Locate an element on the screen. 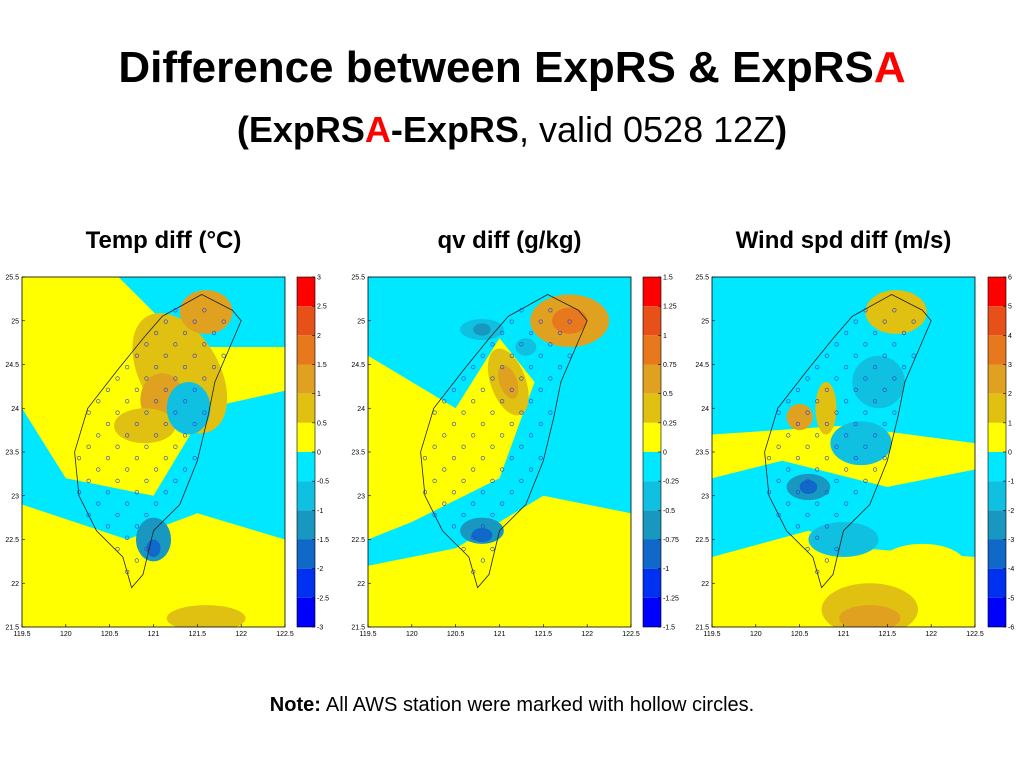 This screenshot has height=773, width=1024. colorbar-tick-label: -2 is located at coordinates (320, 569).